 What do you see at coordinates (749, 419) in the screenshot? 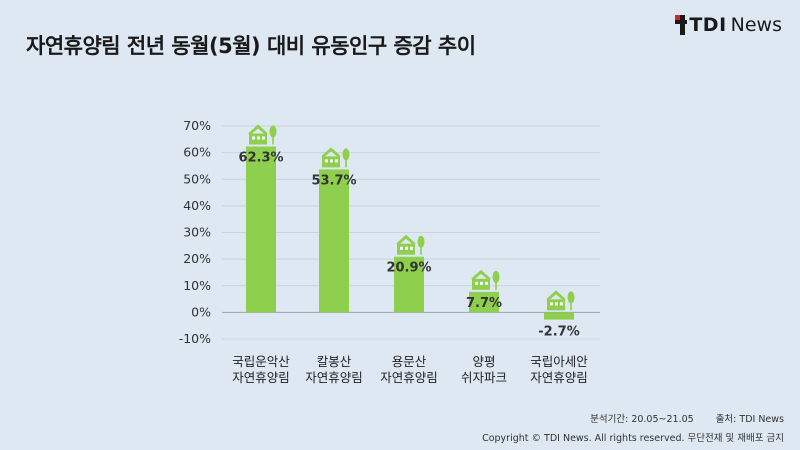
I see `source-credit: 출처: TDI News` at bounding box center [749, 419].